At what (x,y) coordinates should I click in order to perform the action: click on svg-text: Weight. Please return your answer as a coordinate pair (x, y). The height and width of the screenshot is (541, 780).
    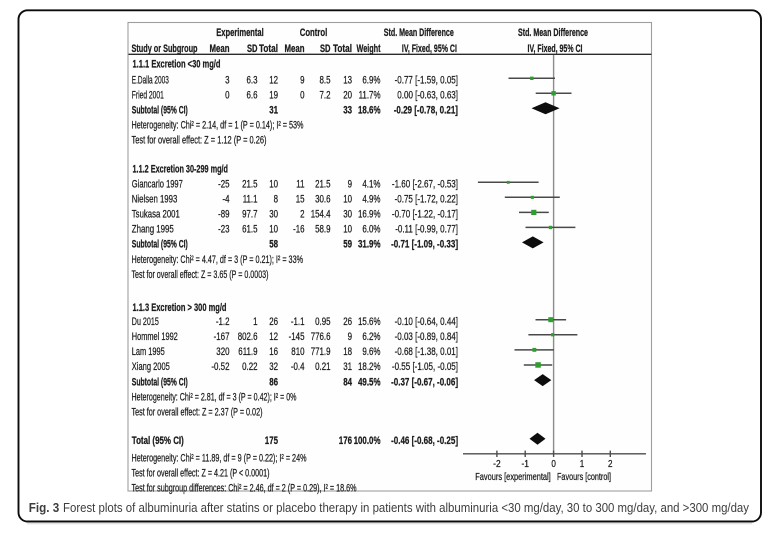
    Looking at the image, I should click on (369, 49).